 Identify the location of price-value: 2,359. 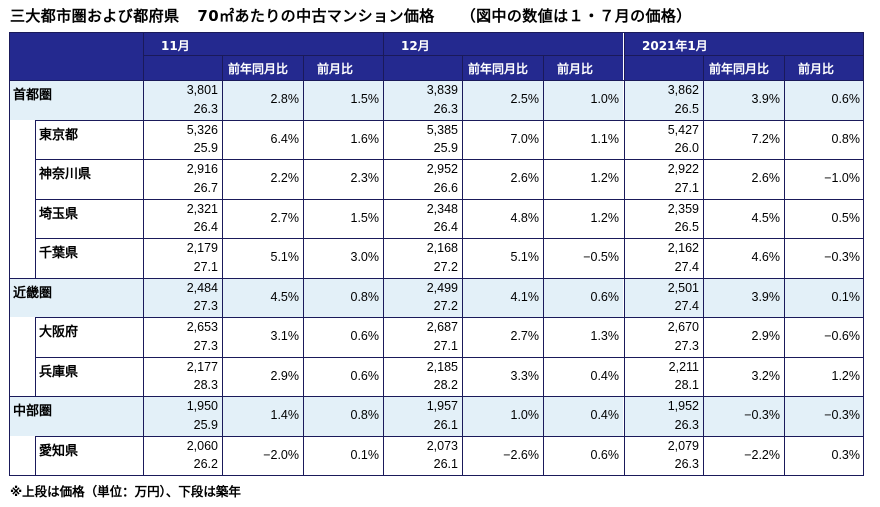
(683, 208).